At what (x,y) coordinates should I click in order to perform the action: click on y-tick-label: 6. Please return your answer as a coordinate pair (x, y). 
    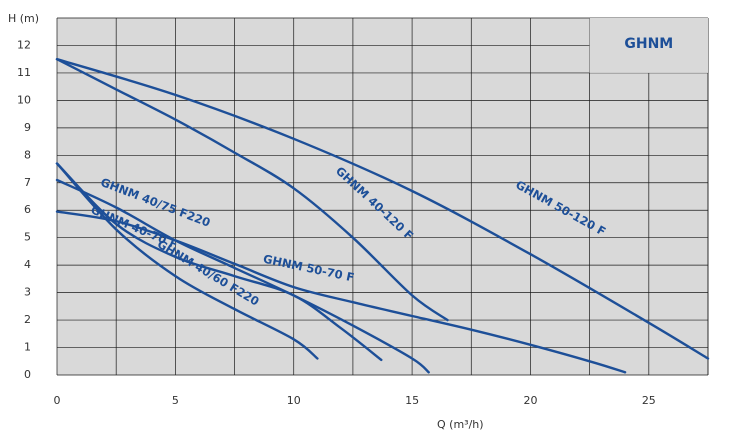
    Looking at the image, I should click on (27, 209).